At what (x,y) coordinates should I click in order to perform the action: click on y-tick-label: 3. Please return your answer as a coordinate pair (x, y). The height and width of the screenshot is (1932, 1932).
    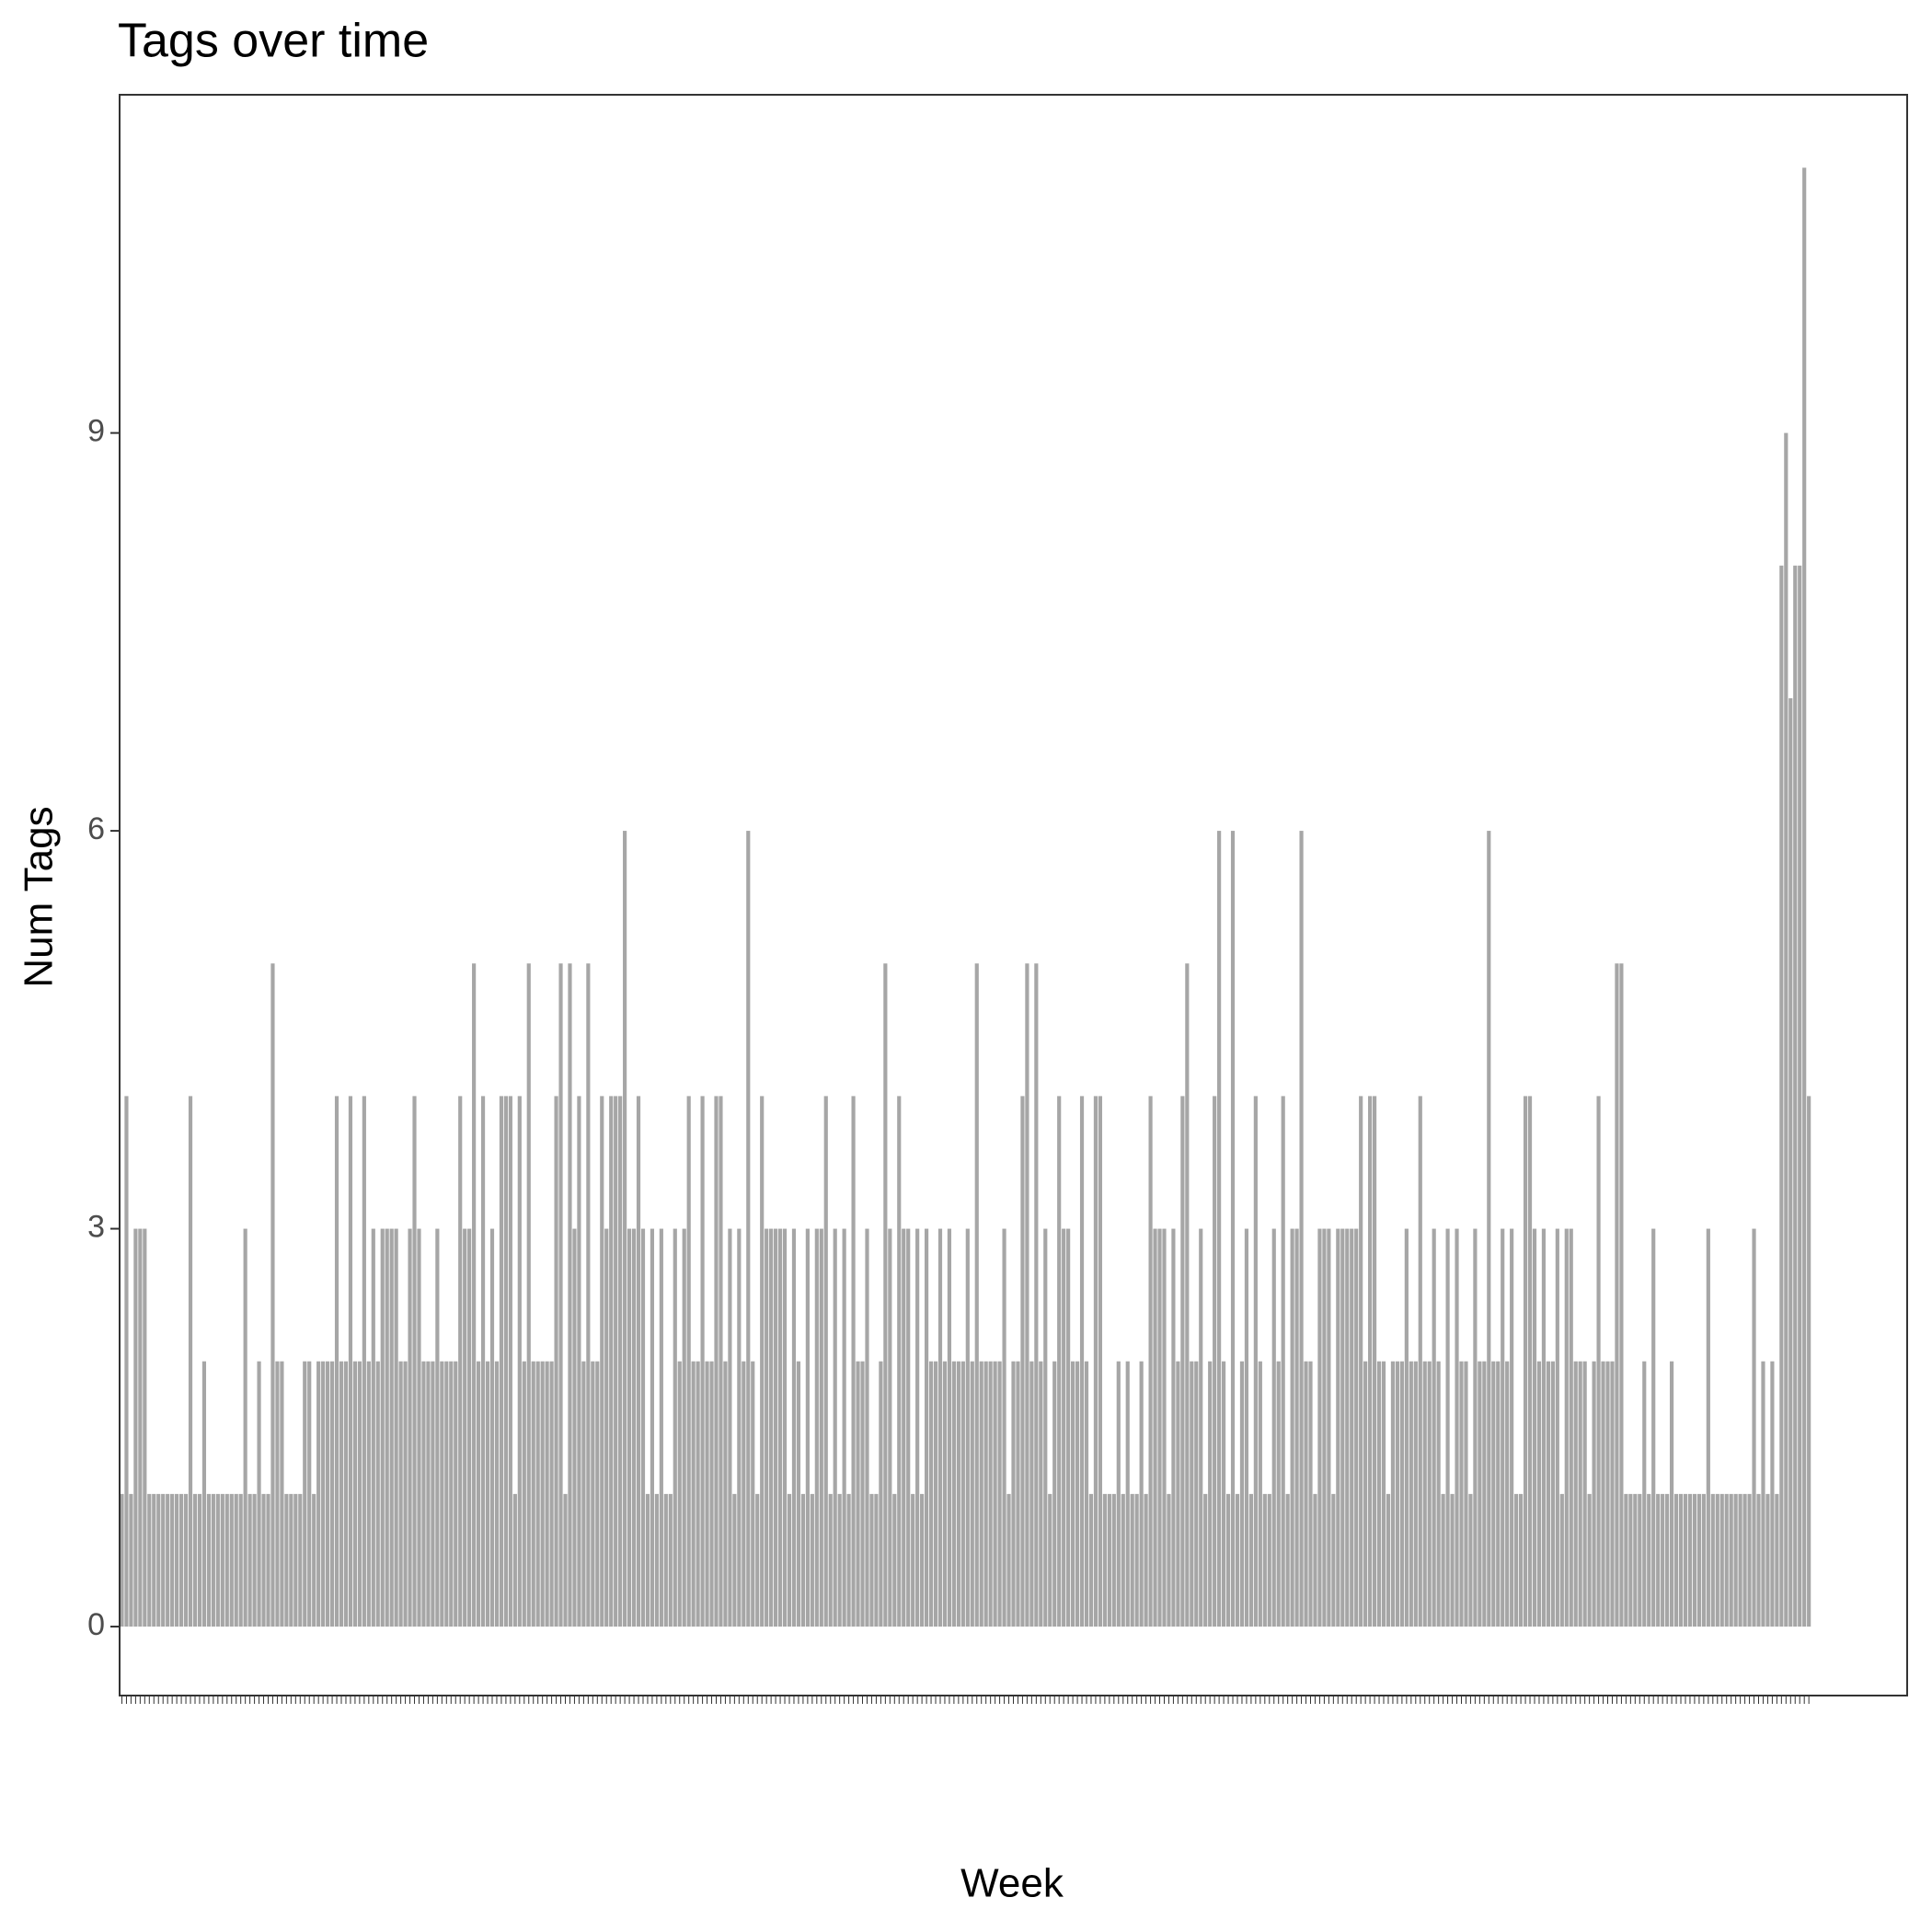
    Looking at the image, I should click on (96, 1227).